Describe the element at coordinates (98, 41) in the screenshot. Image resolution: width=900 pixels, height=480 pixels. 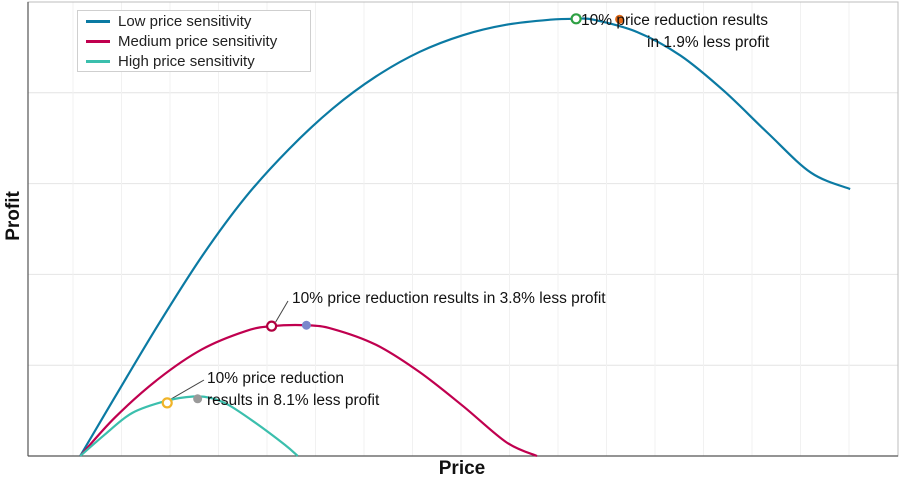
I see `legend-swatch-medium` at that location.